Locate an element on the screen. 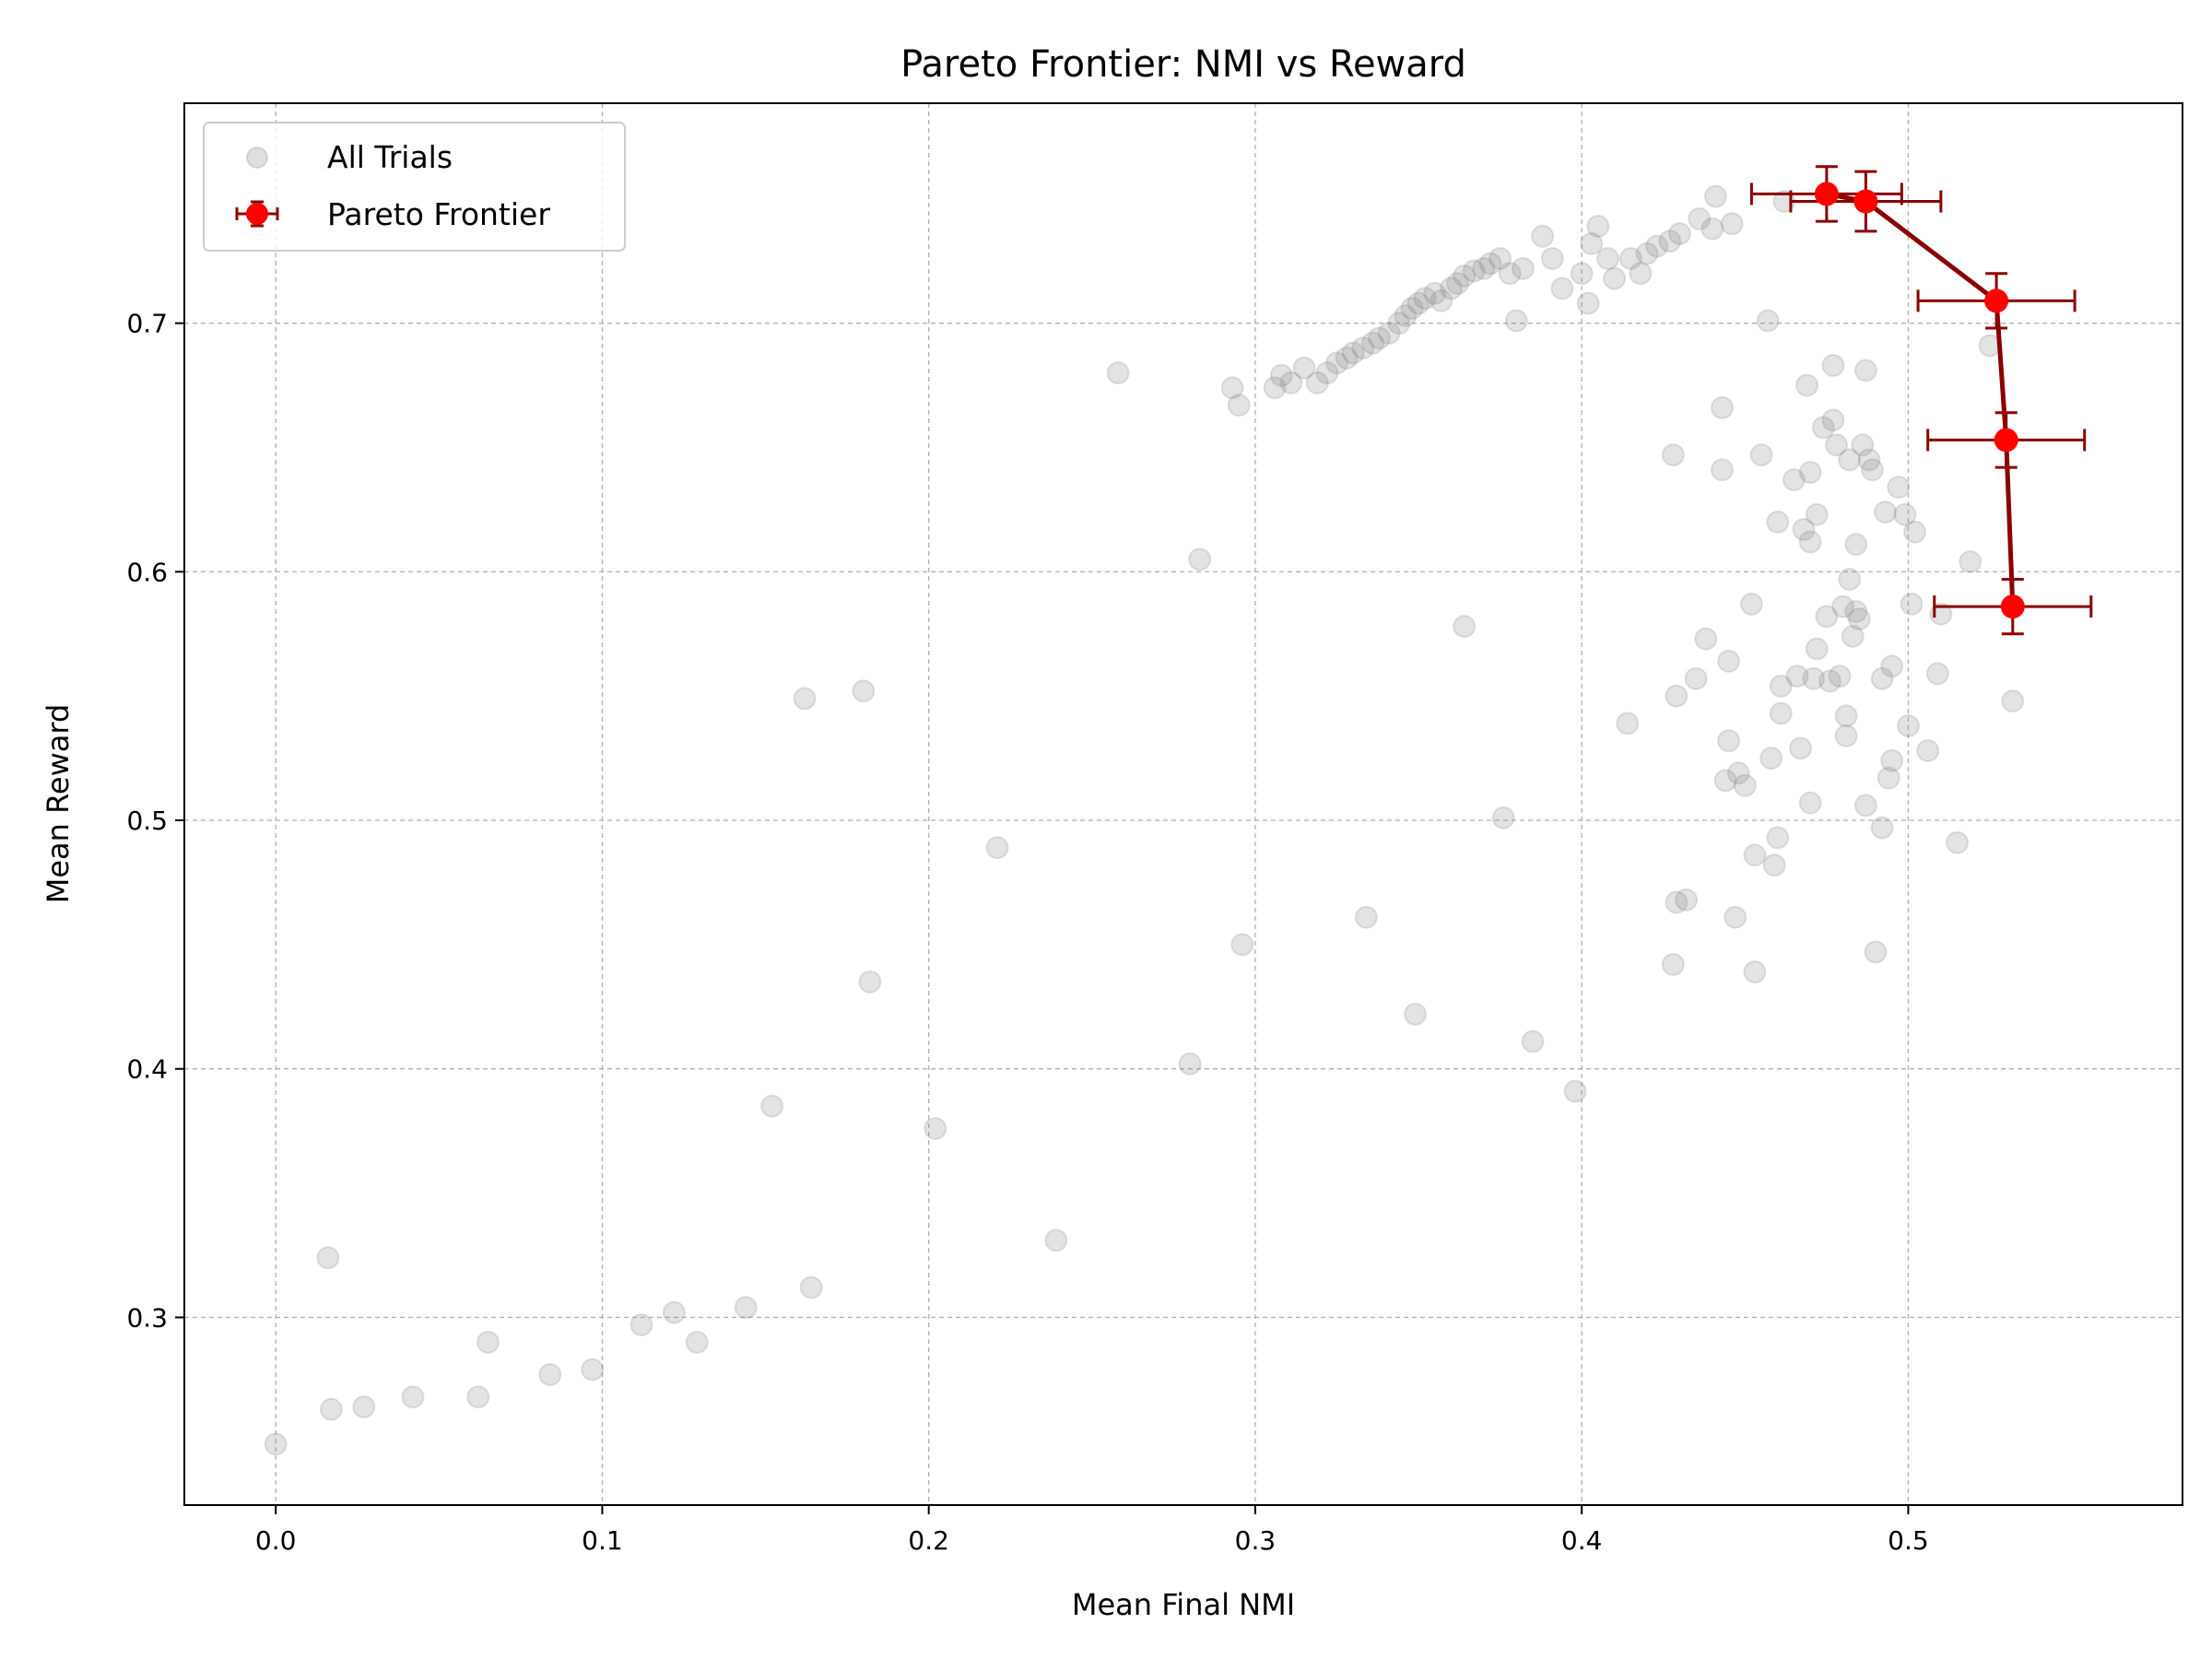 The height and width of the screenshot is (1659, 2212). x-tick-label: 0.0 is located at coordinates (276, 1540).